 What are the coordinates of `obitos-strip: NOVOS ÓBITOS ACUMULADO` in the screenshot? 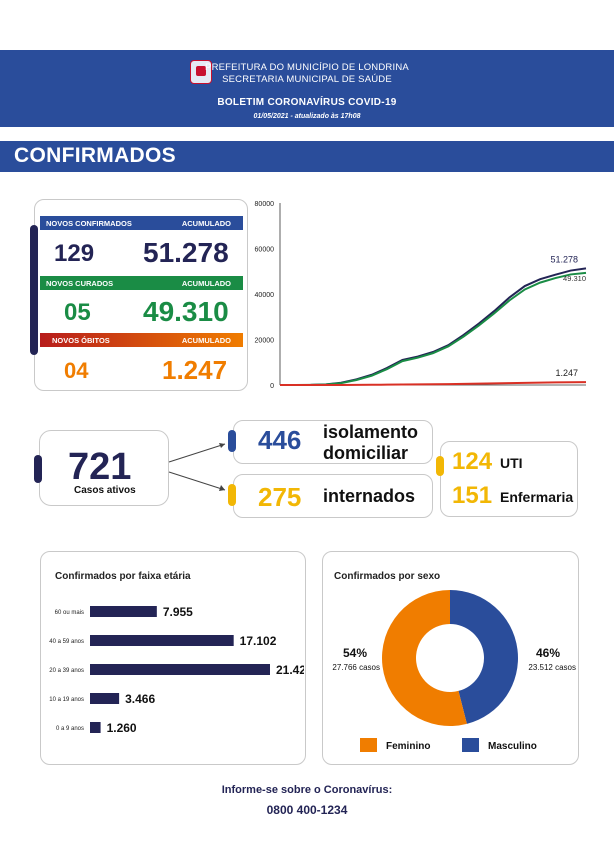 It's located at (141, 340).